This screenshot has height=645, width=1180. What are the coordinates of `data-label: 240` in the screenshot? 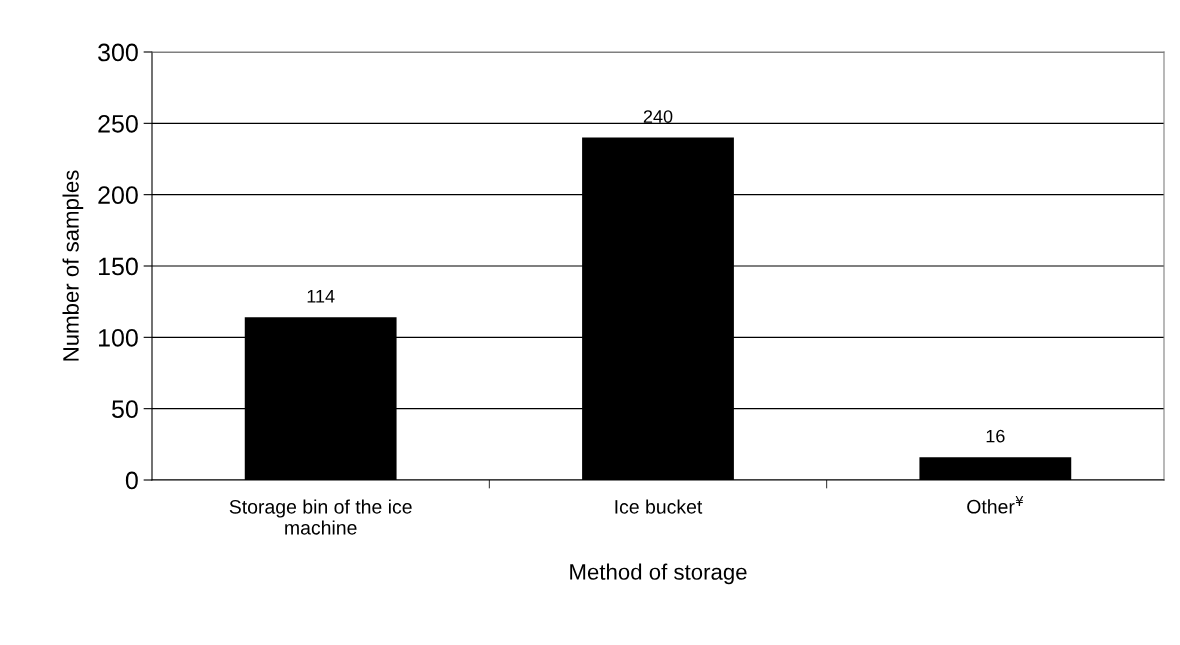 It's located at (658, 116).